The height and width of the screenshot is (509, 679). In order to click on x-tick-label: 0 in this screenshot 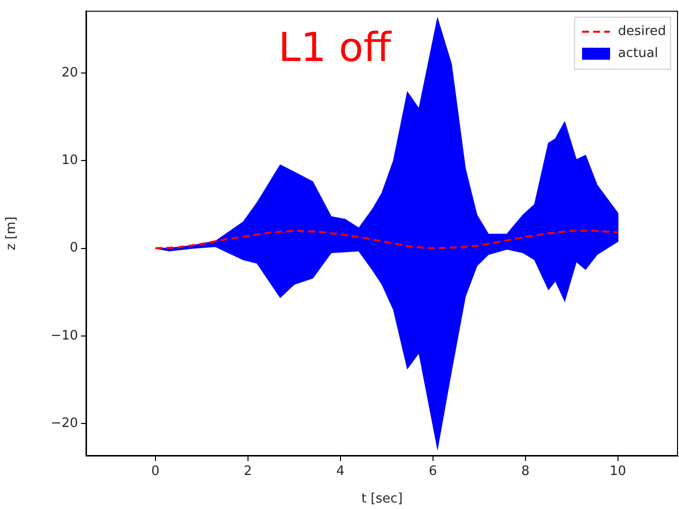, I will do `click(155, 472)`.